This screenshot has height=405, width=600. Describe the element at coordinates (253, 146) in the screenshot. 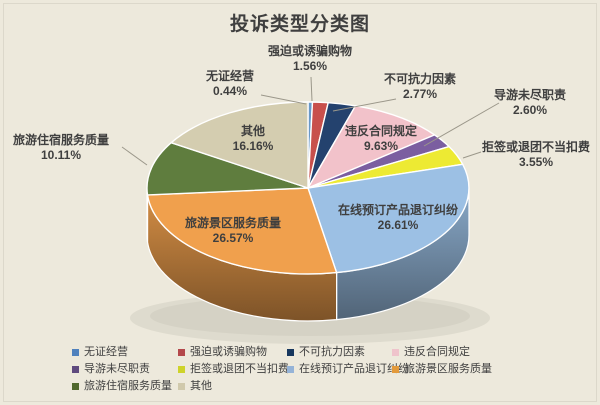

I see `slice-label-percent: 16.16%` at that location.